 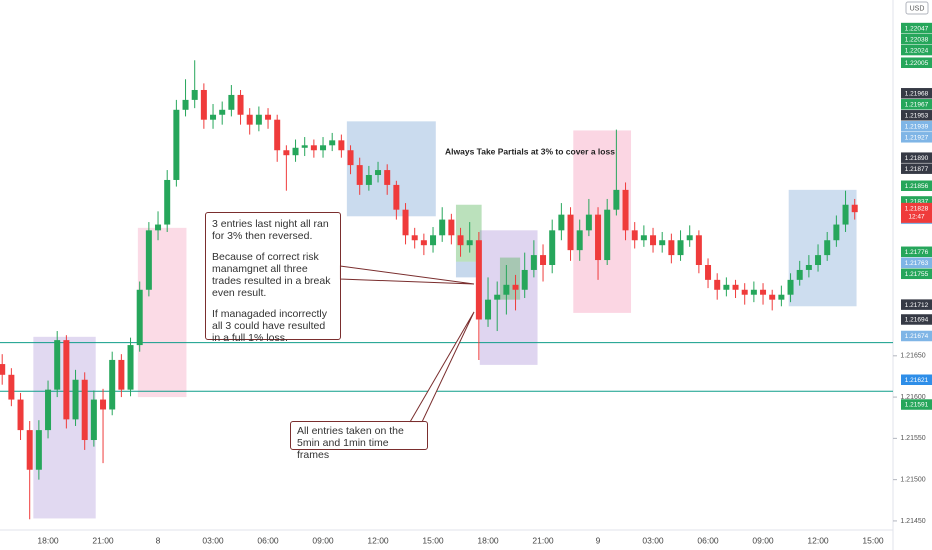 What do you see at coordinates (912, 521) in the screenshot?
I see `y-tick-label: 1.21450` at bounding box center [912, 521].